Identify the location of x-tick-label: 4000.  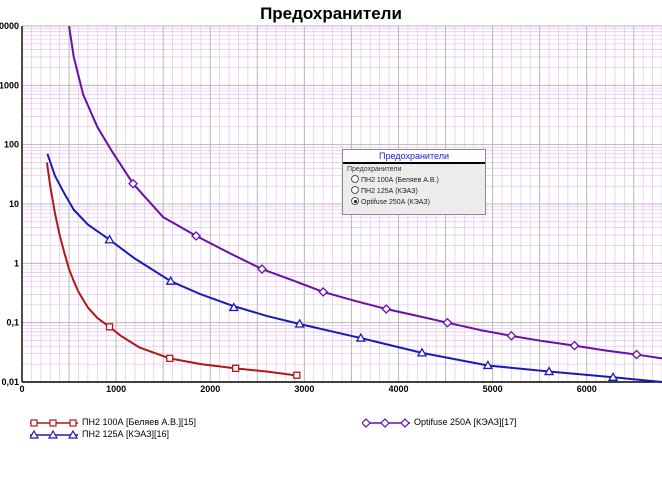
(398, 389).